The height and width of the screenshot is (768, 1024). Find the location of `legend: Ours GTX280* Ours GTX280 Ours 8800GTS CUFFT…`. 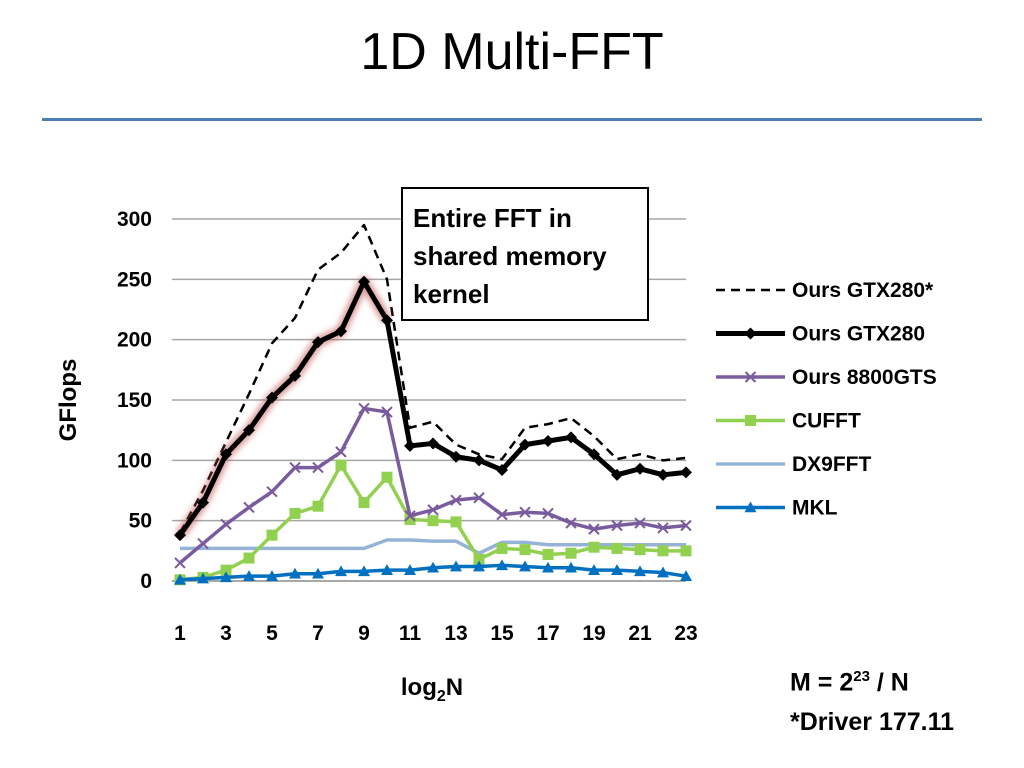

legend: Ours GTX280* Ours GTX280 Ours 8800GTS CUFFT… is located at coordinates (826, 399).